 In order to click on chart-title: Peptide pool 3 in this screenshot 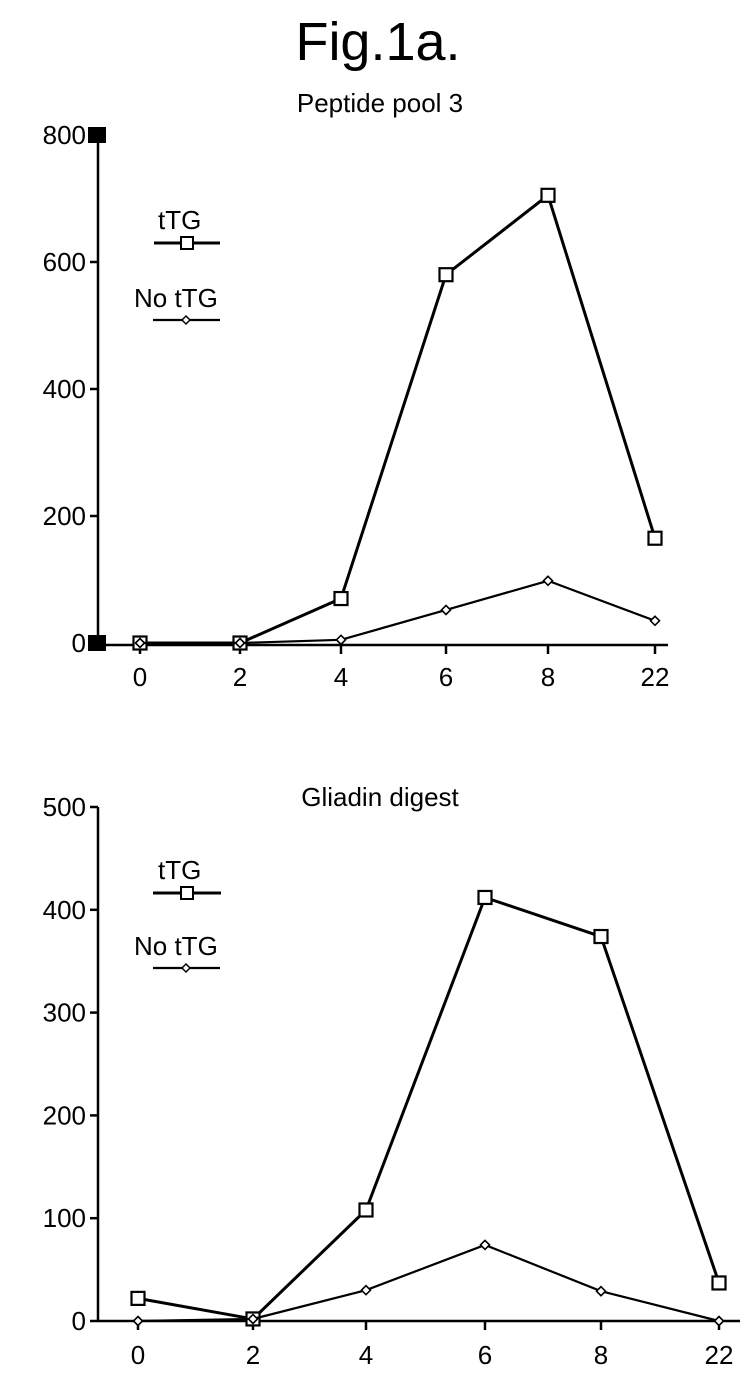, I will do `click(380, 103)`.